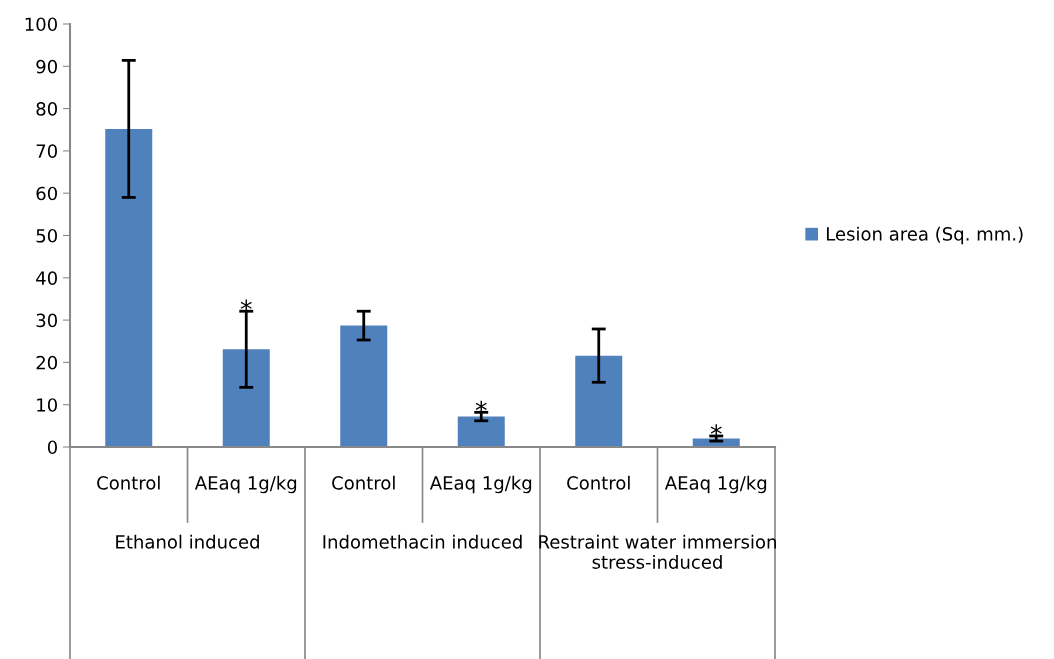 The image size is (1054, 659). I want to click on legend-label: Lesion area (Sq. mm.), so click(924, 235).